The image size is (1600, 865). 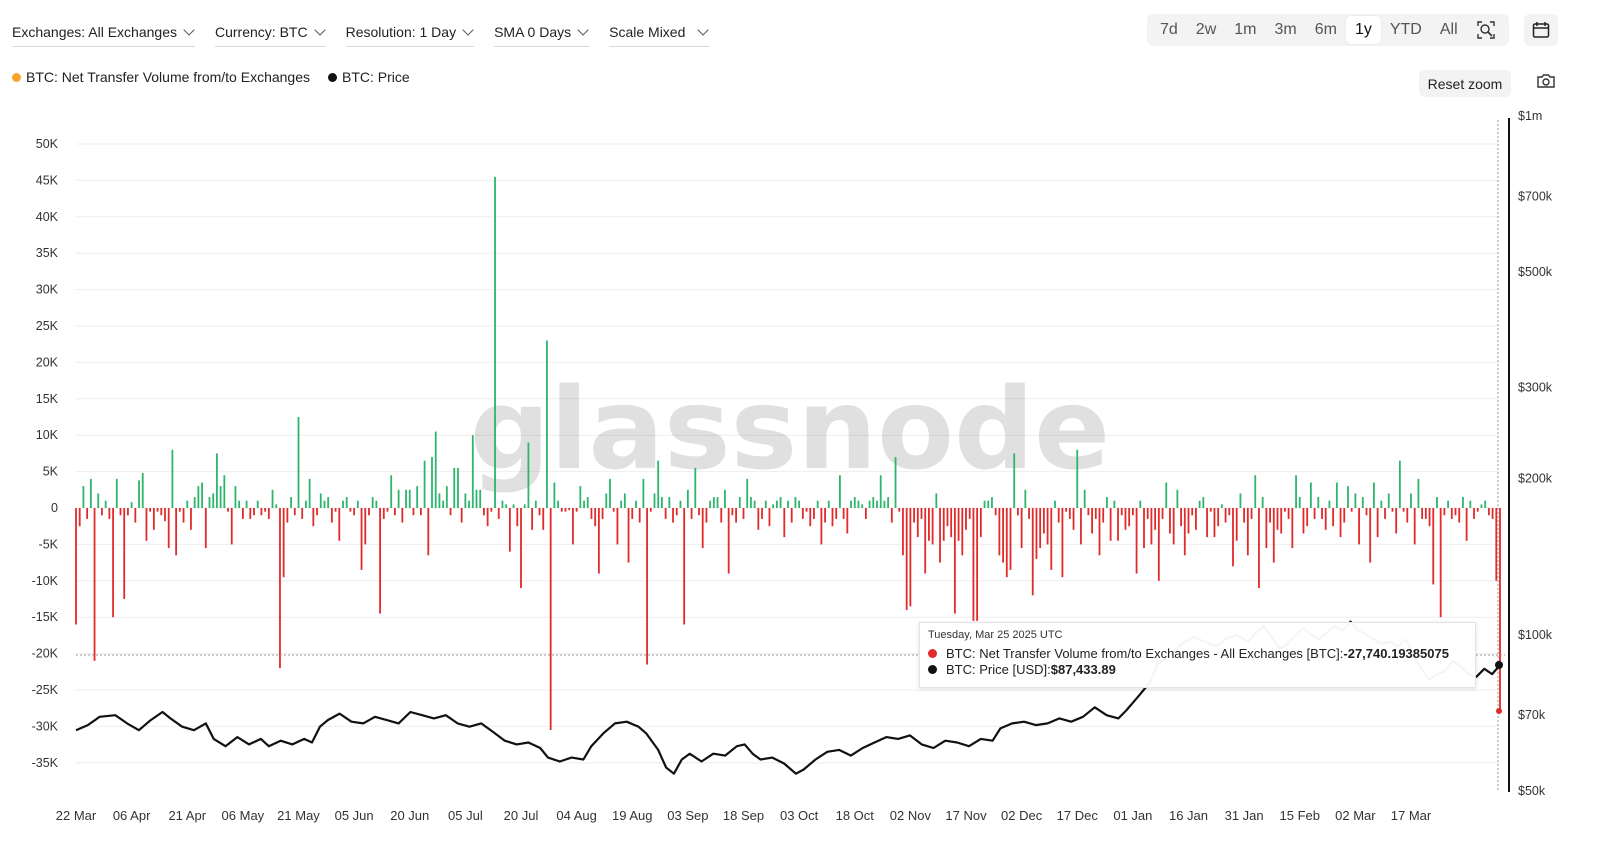 I want to click on y-tick-label: 45K, so click(x=47, y=180).